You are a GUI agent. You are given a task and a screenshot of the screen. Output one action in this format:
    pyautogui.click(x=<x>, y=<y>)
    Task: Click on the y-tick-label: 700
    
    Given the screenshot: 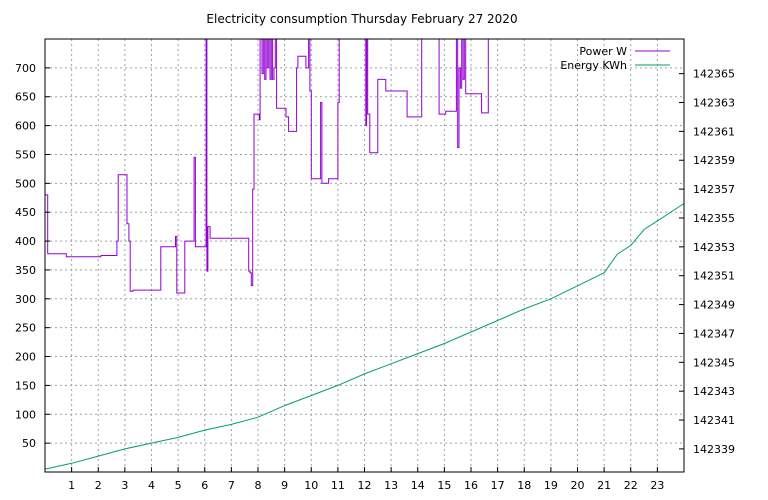 What is the action you would take?
    pyautogui.click(x=25, y=68)
    